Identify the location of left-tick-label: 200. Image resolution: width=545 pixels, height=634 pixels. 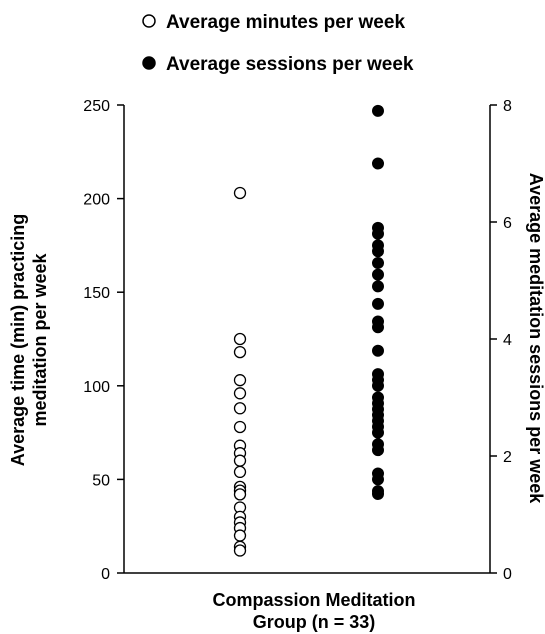
(96, 200).